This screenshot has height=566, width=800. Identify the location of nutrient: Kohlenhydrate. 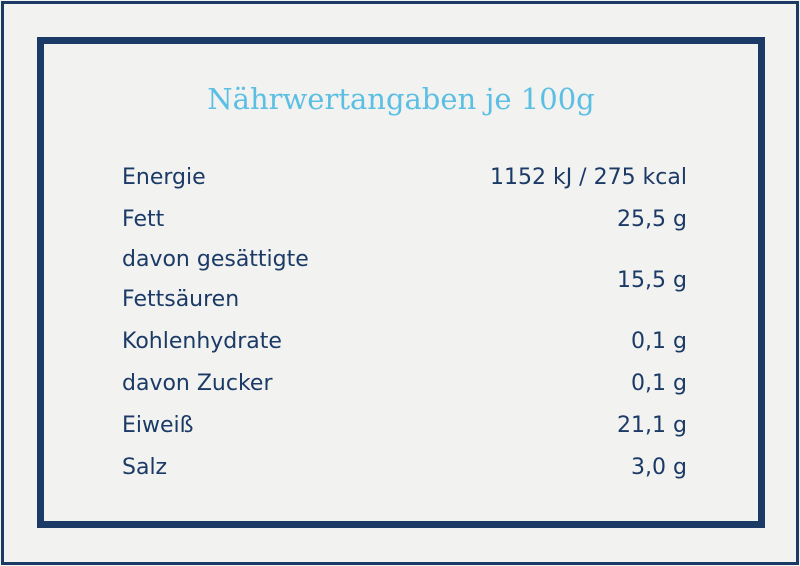
(202, 341).